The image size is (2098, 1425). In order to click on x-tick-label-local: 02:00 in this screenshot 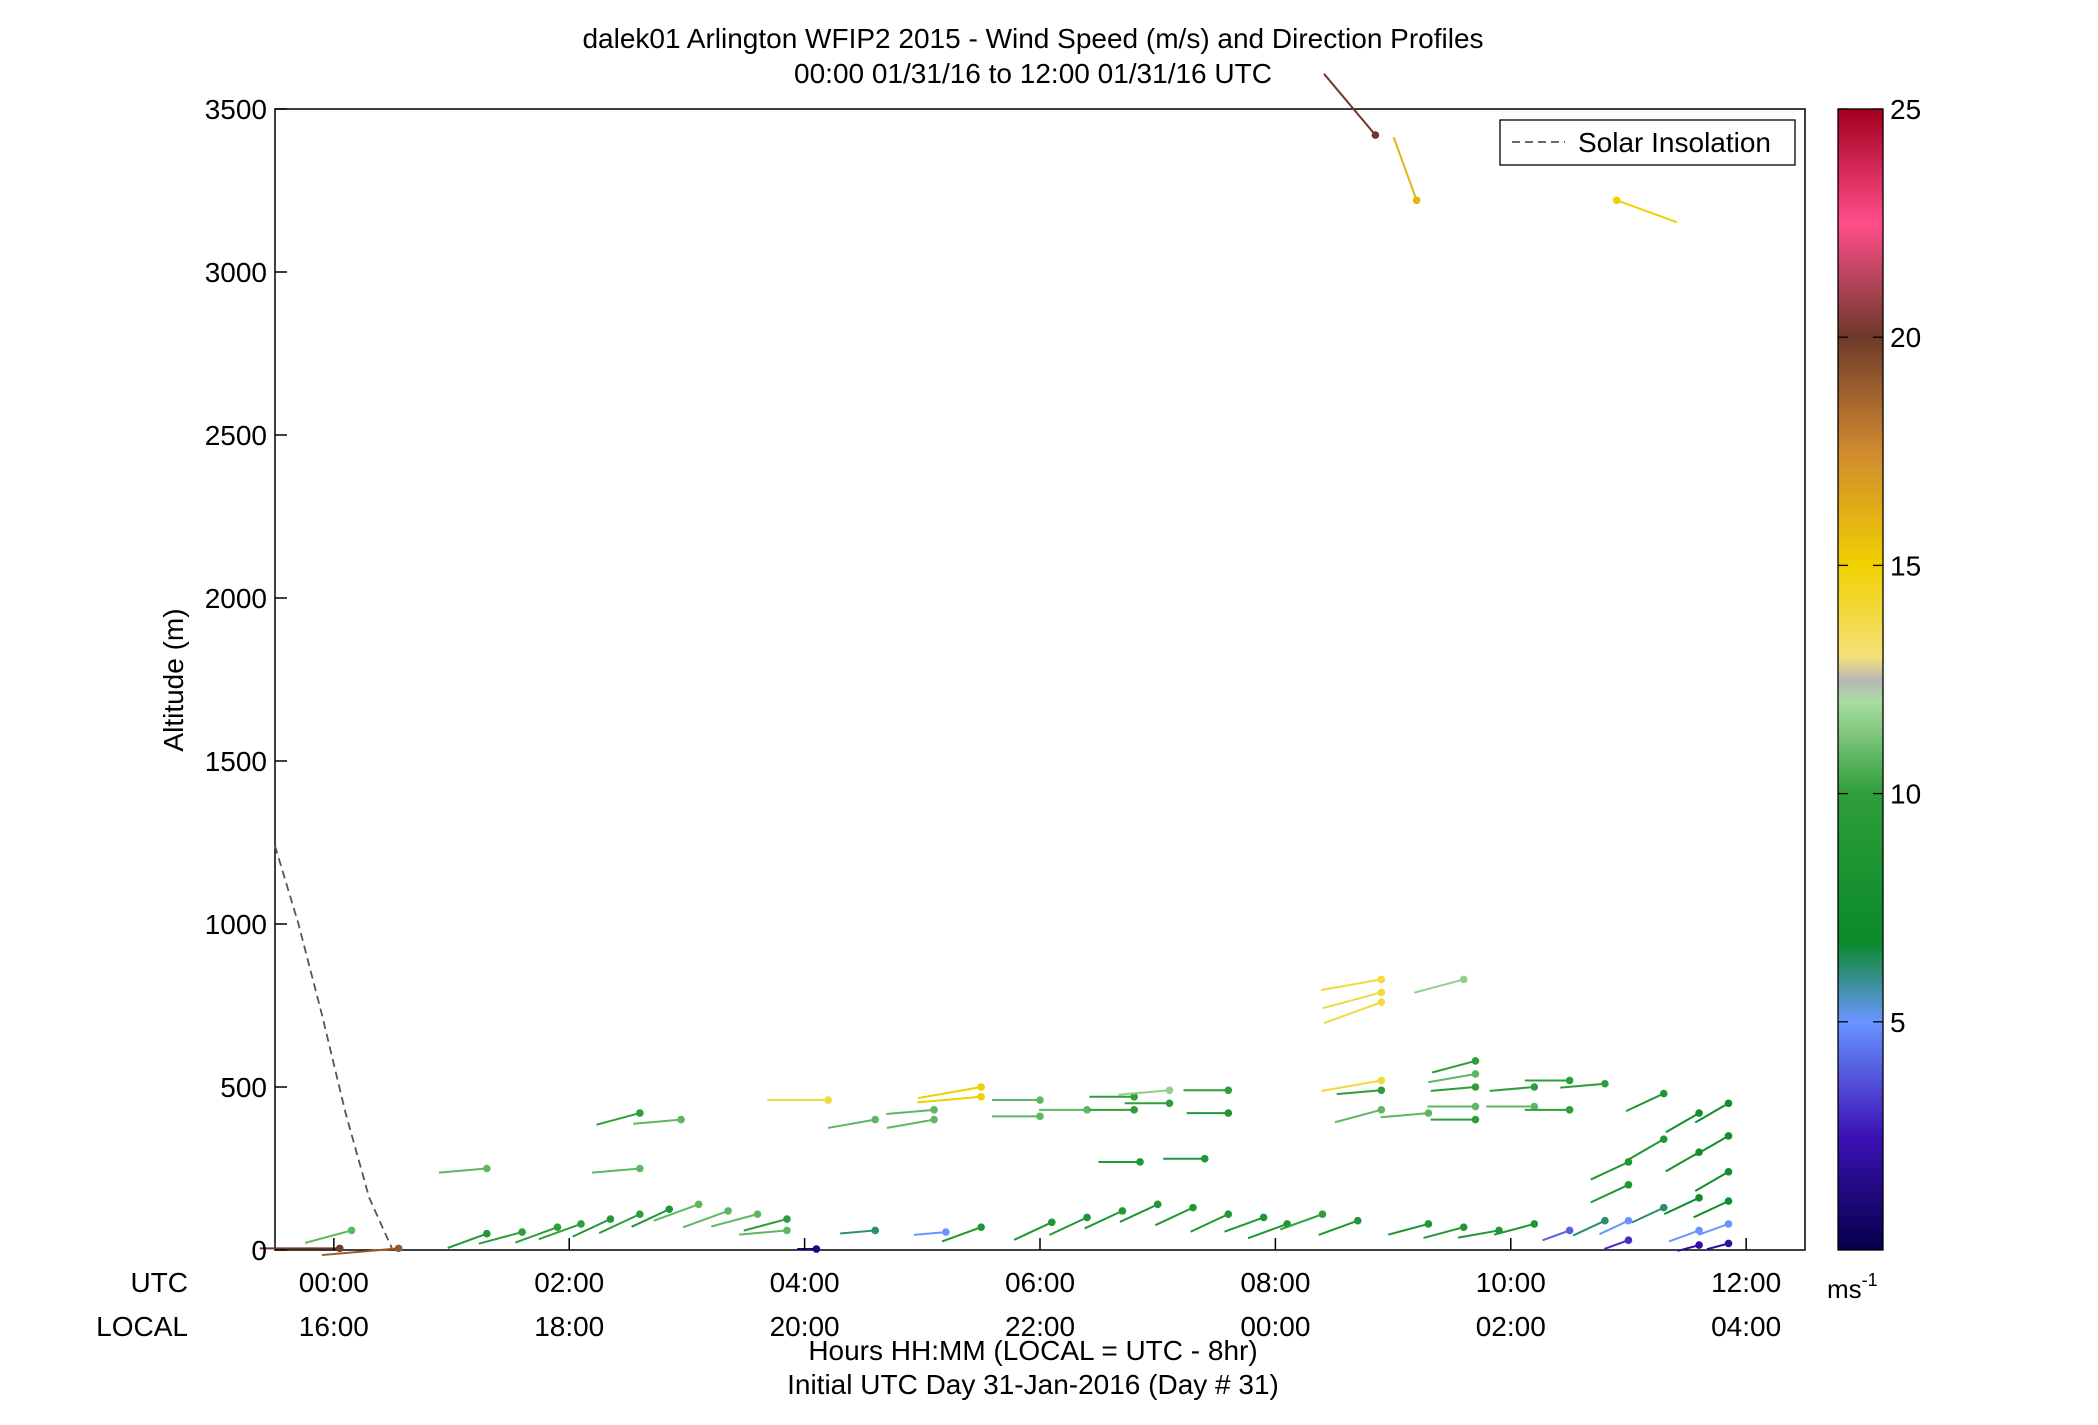, I will do `click(1511, 1326)`.